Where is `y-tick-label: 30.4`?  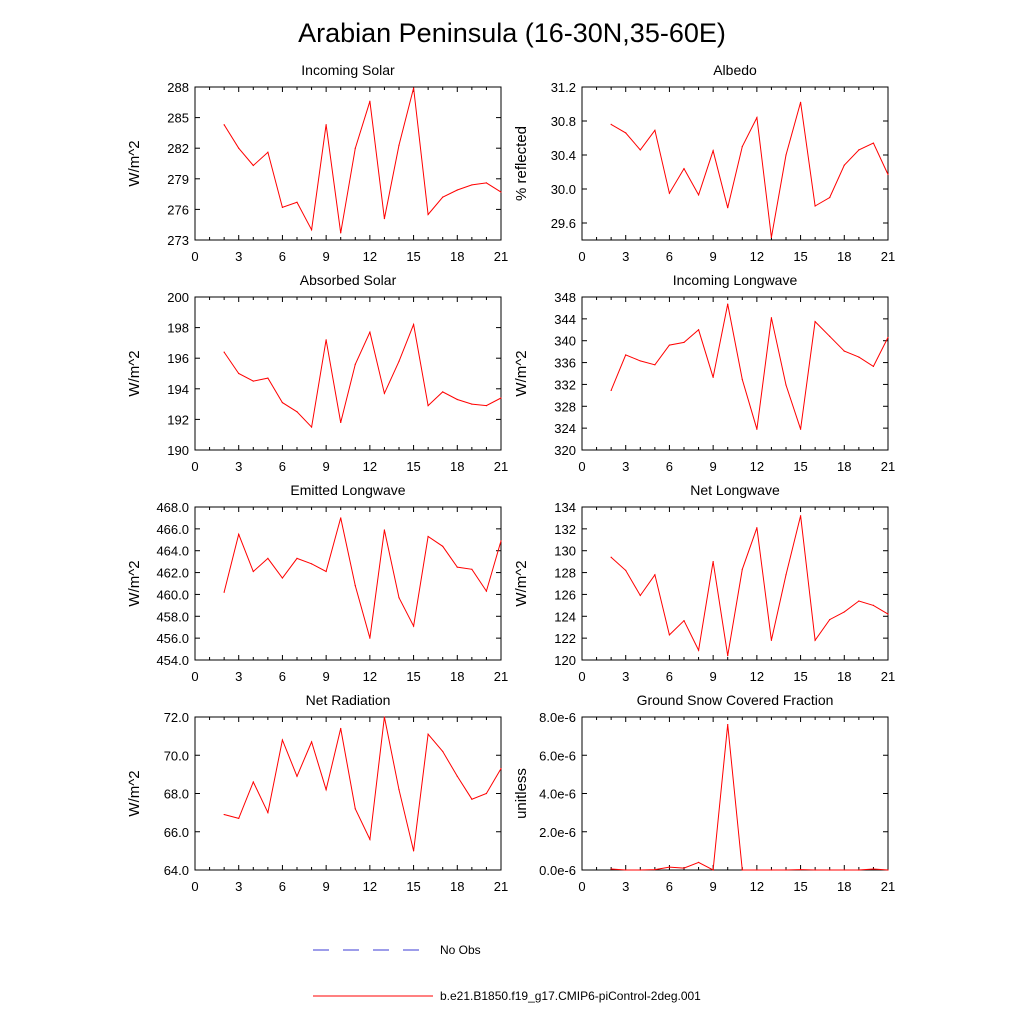 y-tick-label: 30.4 is located at coordinates (563, 155).